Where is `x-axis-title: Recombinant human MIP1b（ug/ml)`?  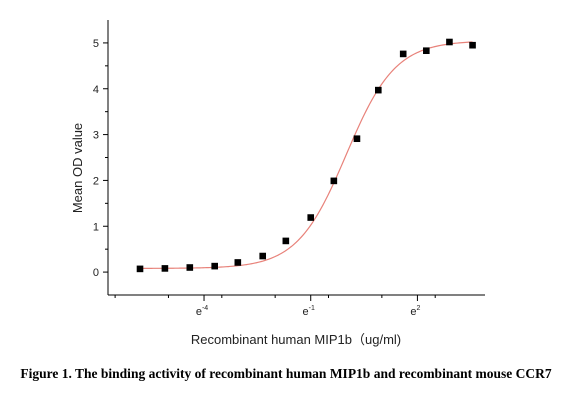 x-axis-title: Recombinant human MIP1b（ug/ml) is located at coordinates (296, 339).